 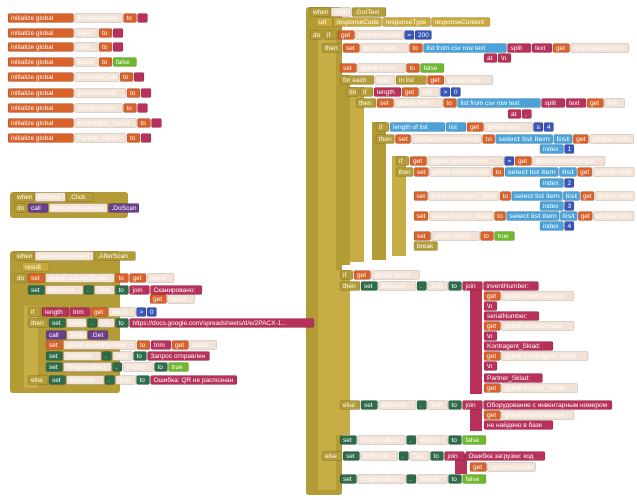 I want to click on block-label: scannedCode, so click(x=98, y=77).